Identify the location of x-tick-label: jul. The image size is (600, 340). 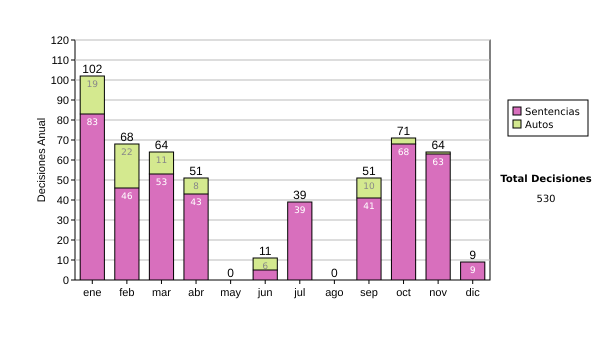
(299, 293).